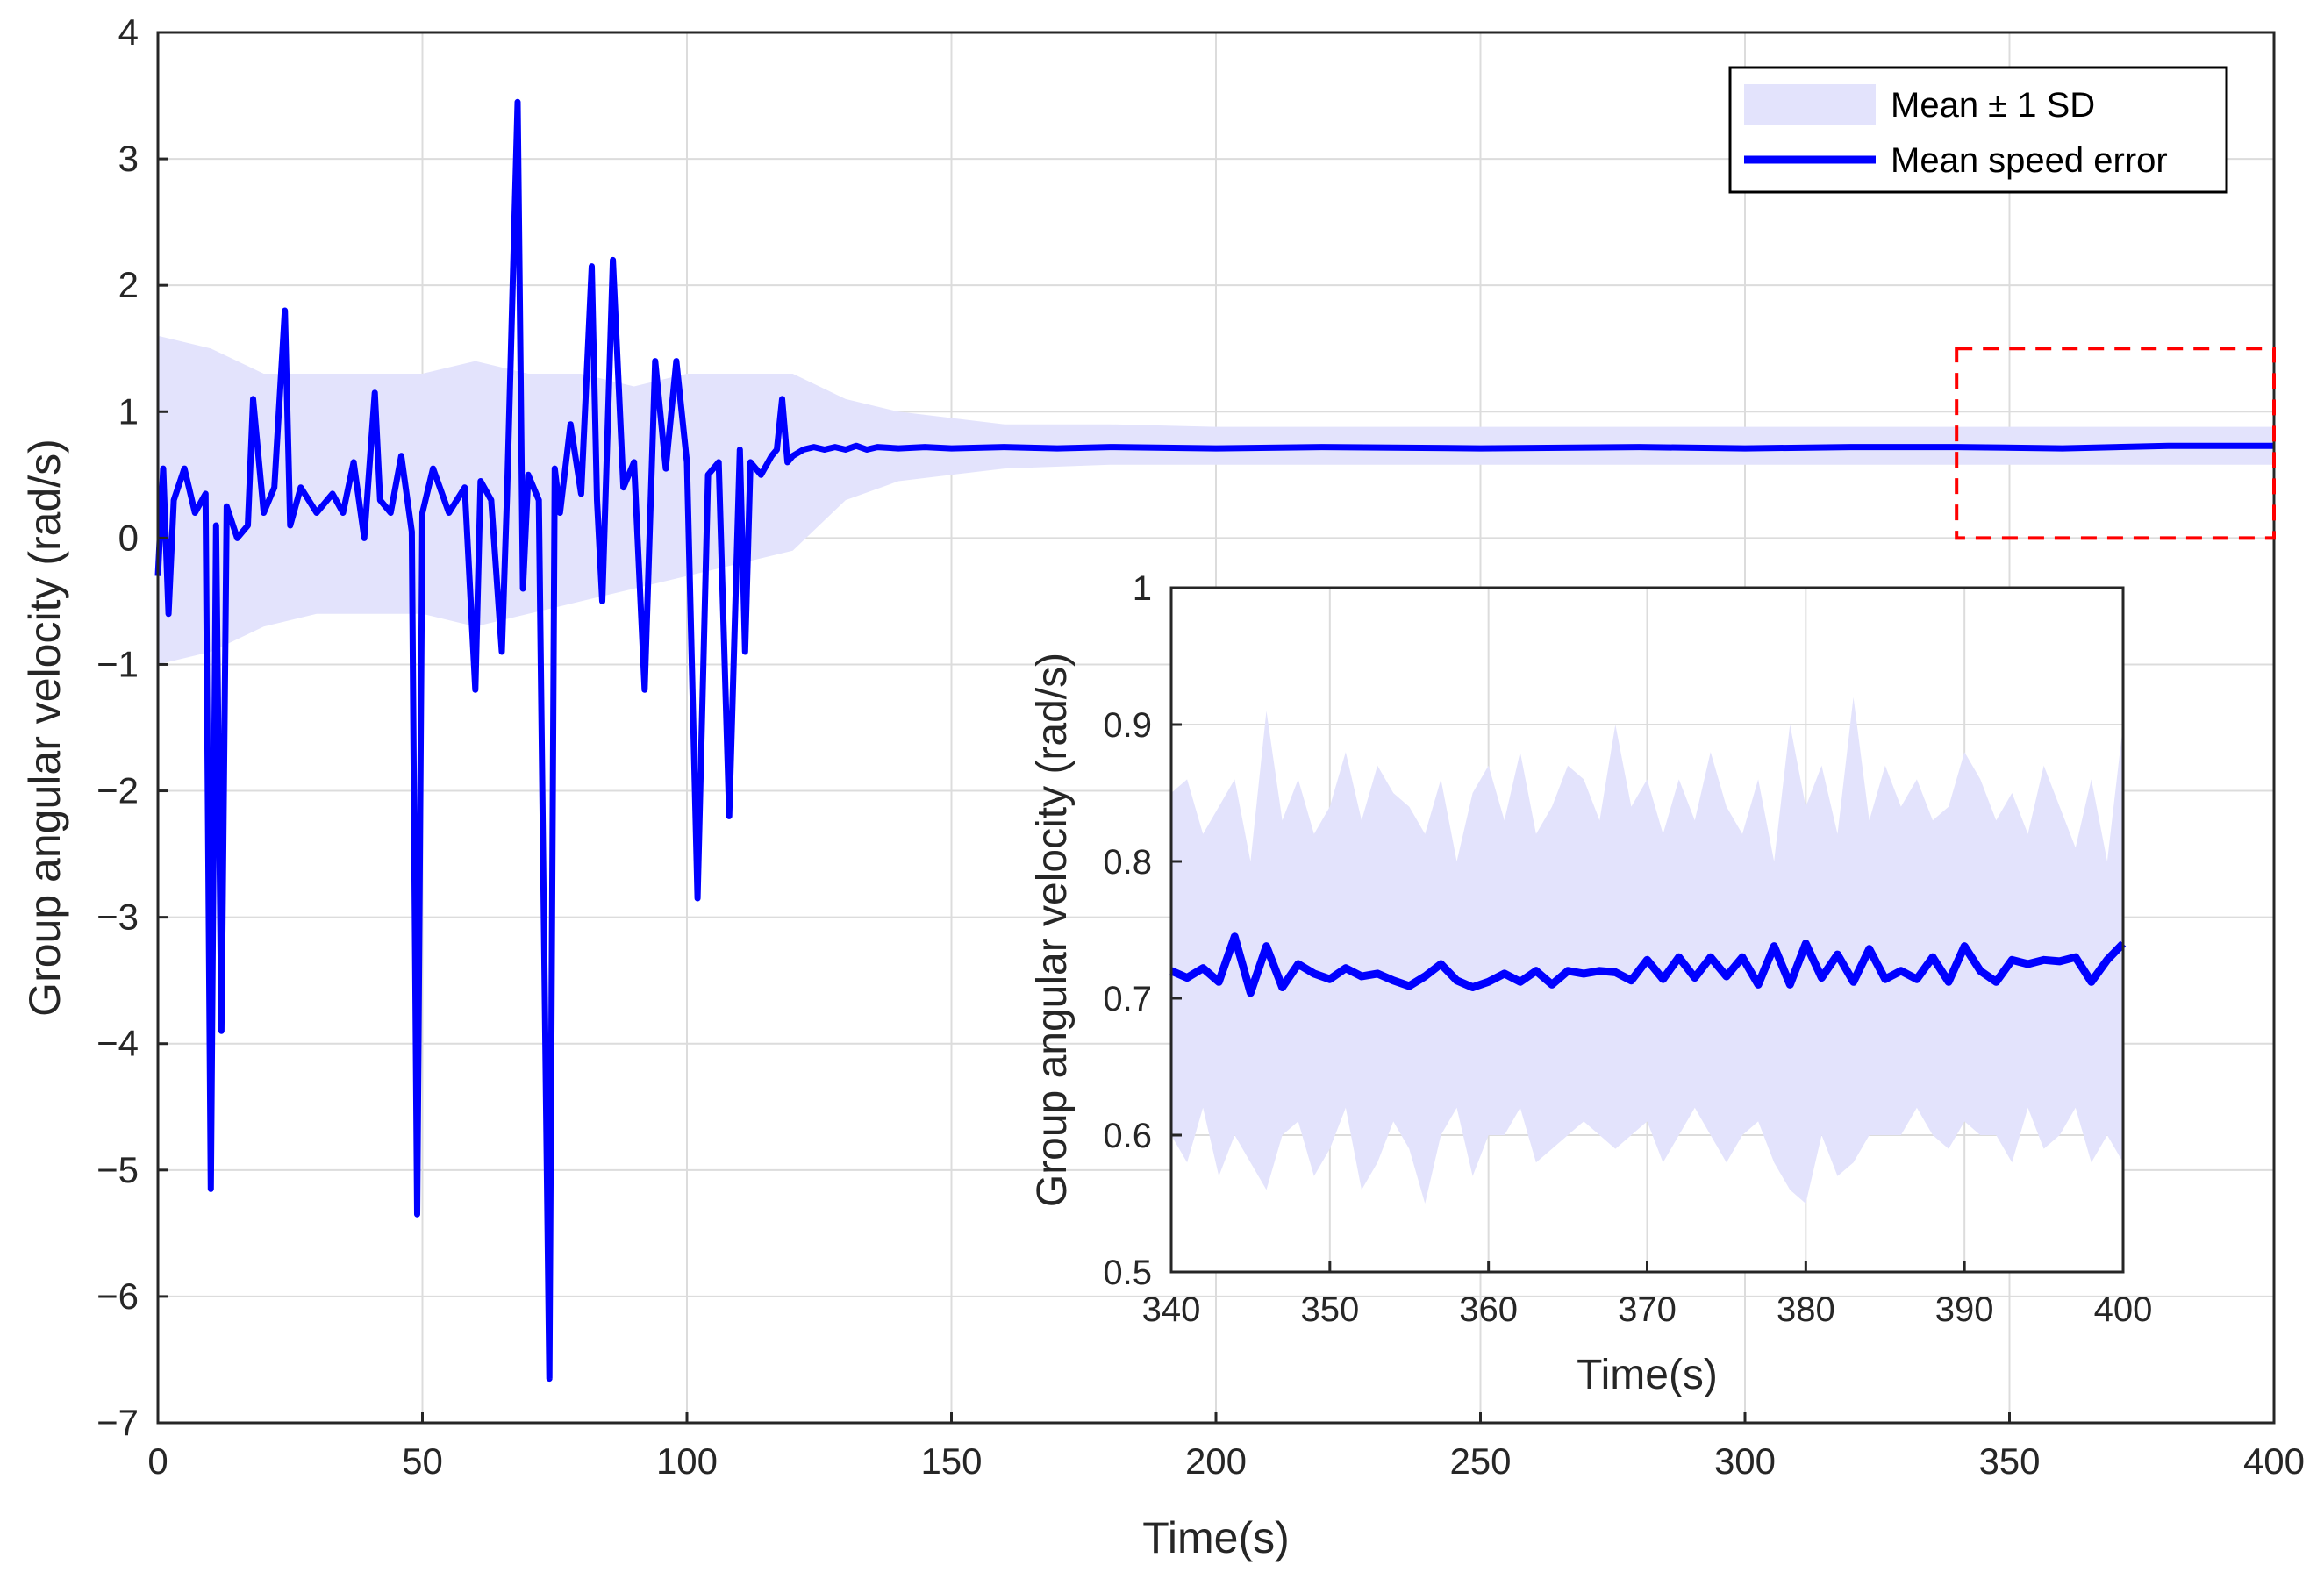 This screenshot has width=2324, height=1579. I want to click on y-tick-label: 0.7, so click(1127, 999).